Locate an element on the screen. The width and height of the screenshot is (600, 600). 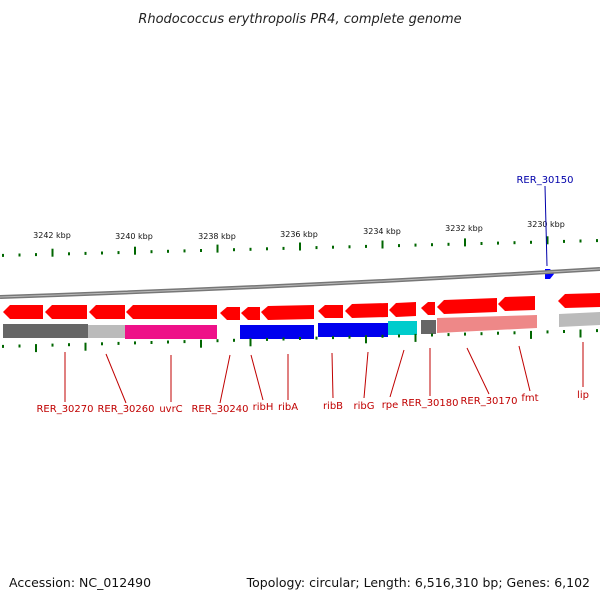
gene-label: uvrC is located at coordinates (170, 409).